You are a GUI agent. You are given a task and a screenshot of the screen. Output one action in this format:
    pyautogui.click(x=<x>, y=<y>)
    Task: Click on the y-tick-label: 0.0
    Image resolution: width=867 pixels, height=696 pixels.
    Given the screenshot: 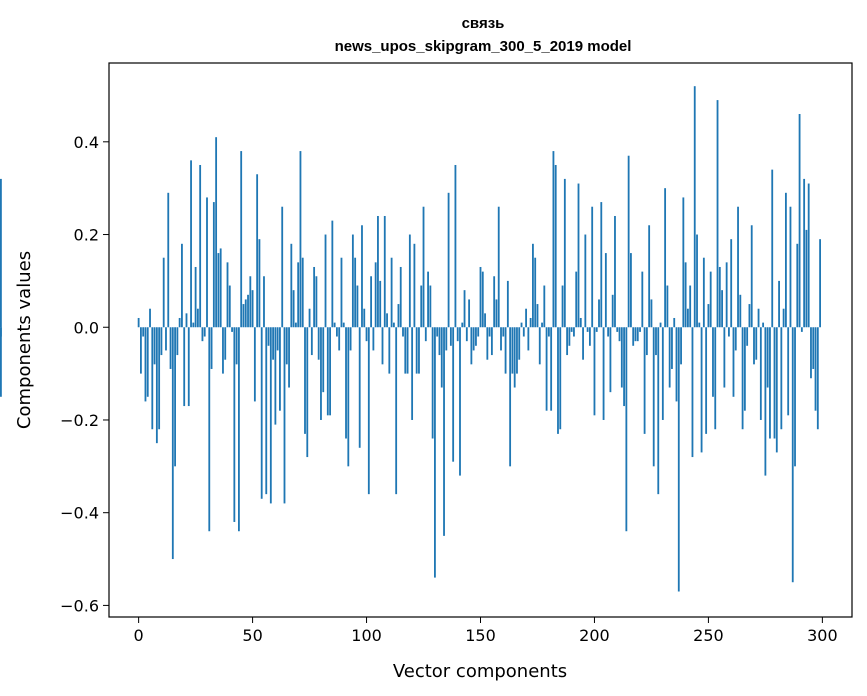 What is the action you would take?
    pyautogui.click(x=86, y=327)
    